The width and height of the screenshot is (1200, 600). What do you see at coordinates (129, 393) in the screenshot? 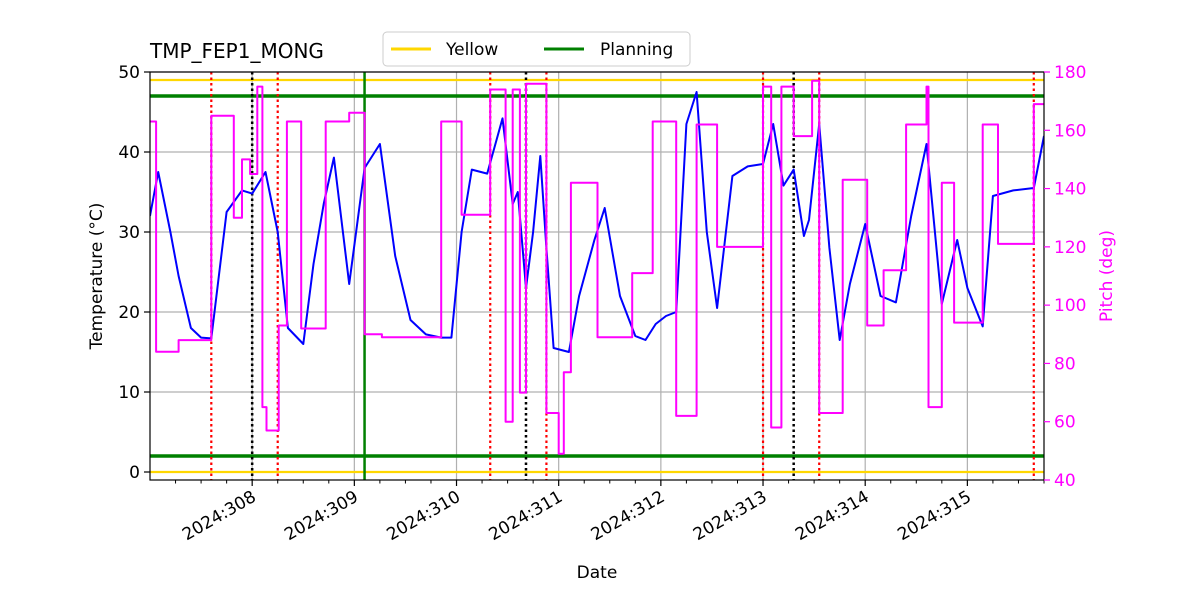
I see `y-tick-label-1: 10` at bounding box center [129, 393].